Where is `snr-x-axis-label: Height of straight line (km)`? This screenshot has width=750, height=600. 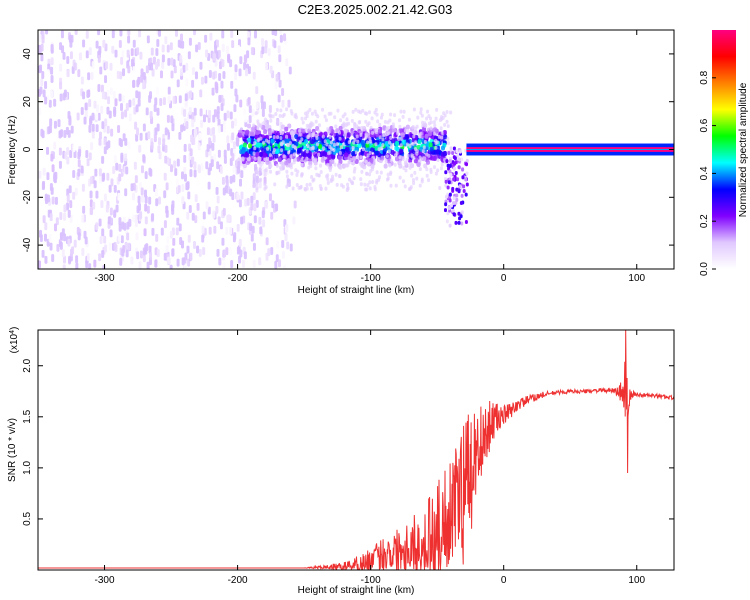
snr-x-axis-label: Height of straight line (km) is located at coordinates (356, 590).